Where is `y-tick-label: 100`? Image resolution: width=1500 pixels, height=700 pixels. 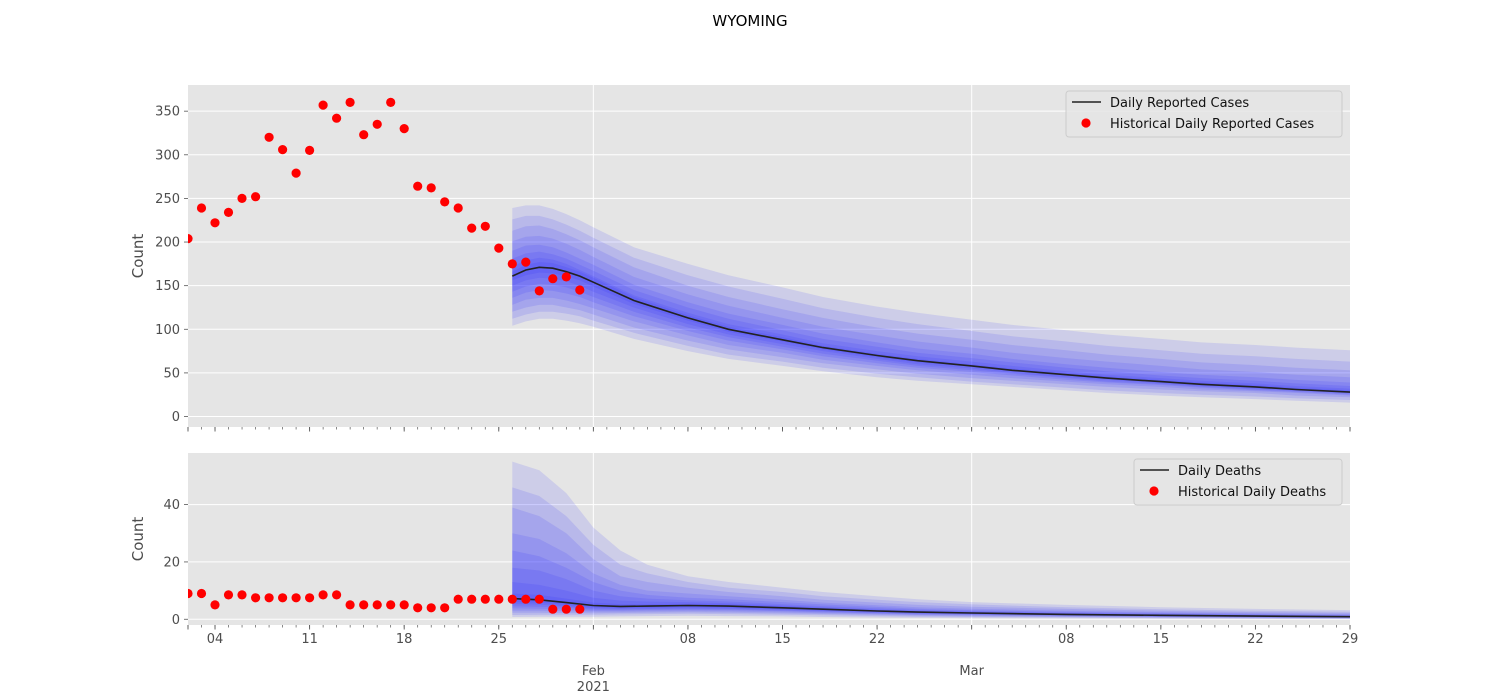
y-tick-label: 100 is located at coordinates (167, 330).